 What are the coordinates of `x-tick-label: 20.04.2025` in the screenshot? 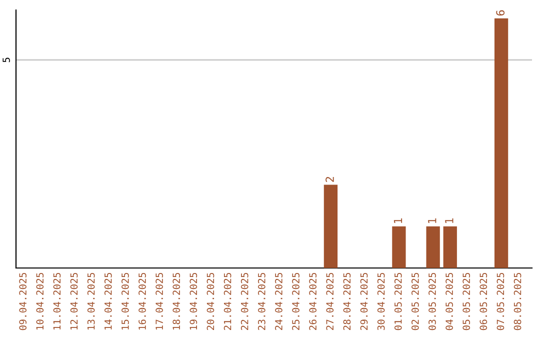 It's located at (210, 301).